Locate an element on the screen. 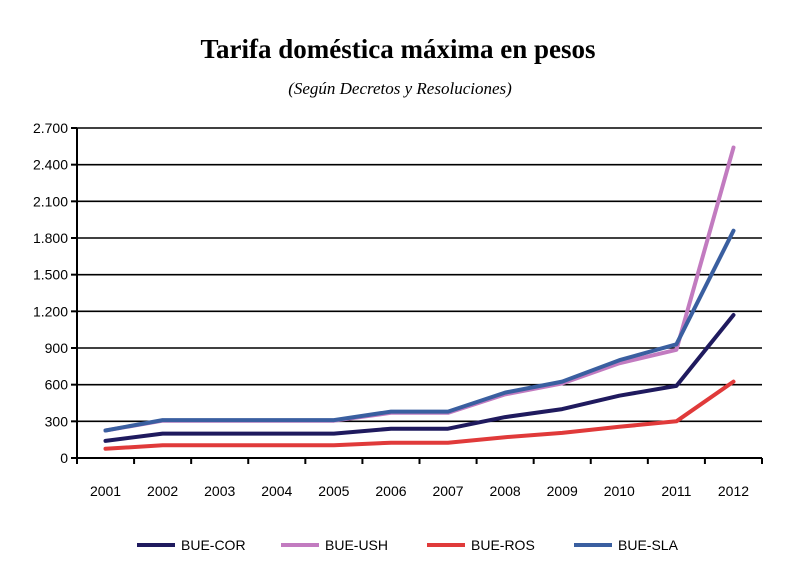 The image size is (800, 577). y-tick-label: 600 is located at coordinates (57, 385).